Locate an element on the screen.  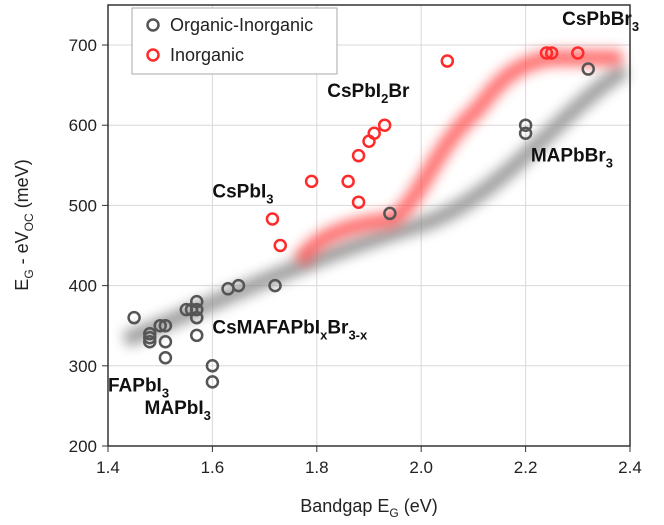
y-tick-label: 700 is located at coordinates (83, 45).